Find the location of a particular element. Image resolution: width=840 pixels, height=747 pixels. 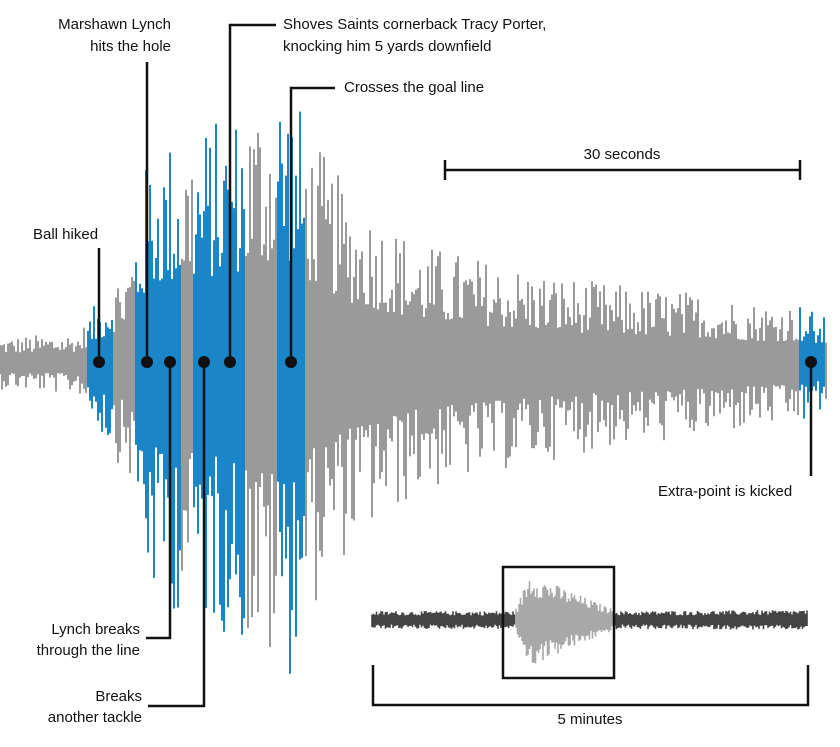

annotation: Breaks is located at coordinates (118, 696).